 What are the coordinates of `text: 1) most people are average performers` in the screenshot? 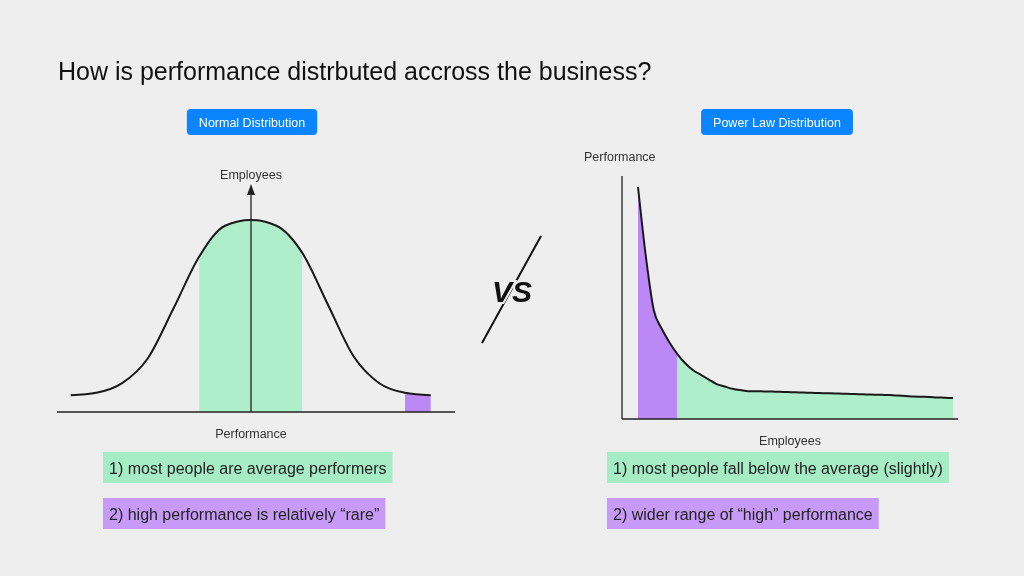 It's located at (248, 468).